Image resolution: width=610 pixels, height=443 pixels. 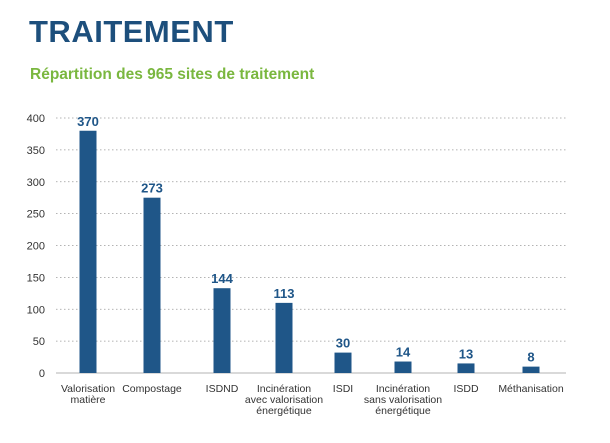 I want to click on y-tick-label: 200, so click(x=36, y=247).